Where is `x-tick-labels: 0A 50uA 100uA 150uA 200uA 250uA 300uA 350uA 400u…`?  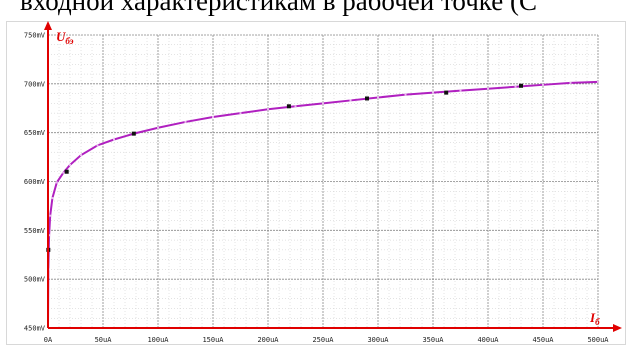 x-tick-labels: 0A 50uA 100uA 150uA 200uA 250uA 300uA 350uA 400u… is located at coordinates (327, 340).